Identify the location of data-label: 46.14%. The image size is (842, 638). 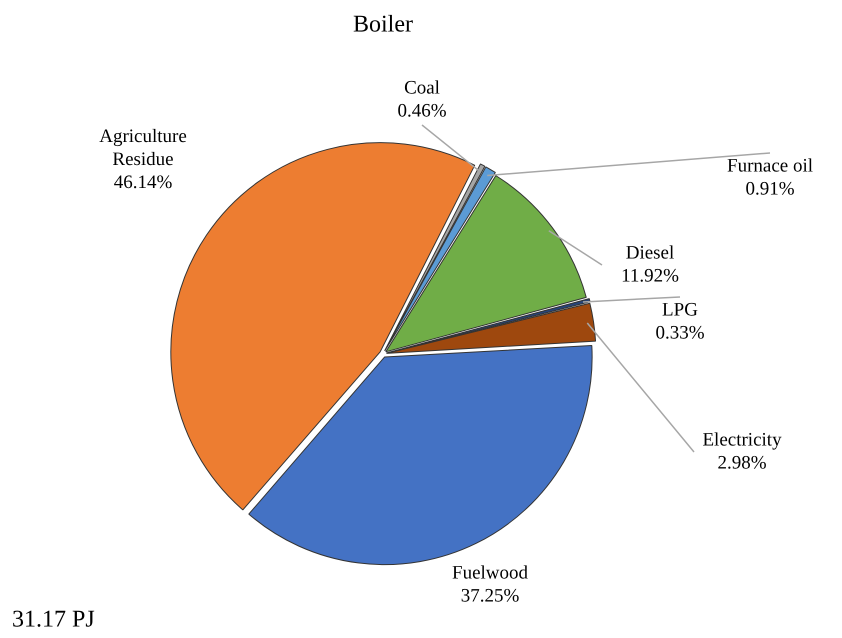
(143, 182).